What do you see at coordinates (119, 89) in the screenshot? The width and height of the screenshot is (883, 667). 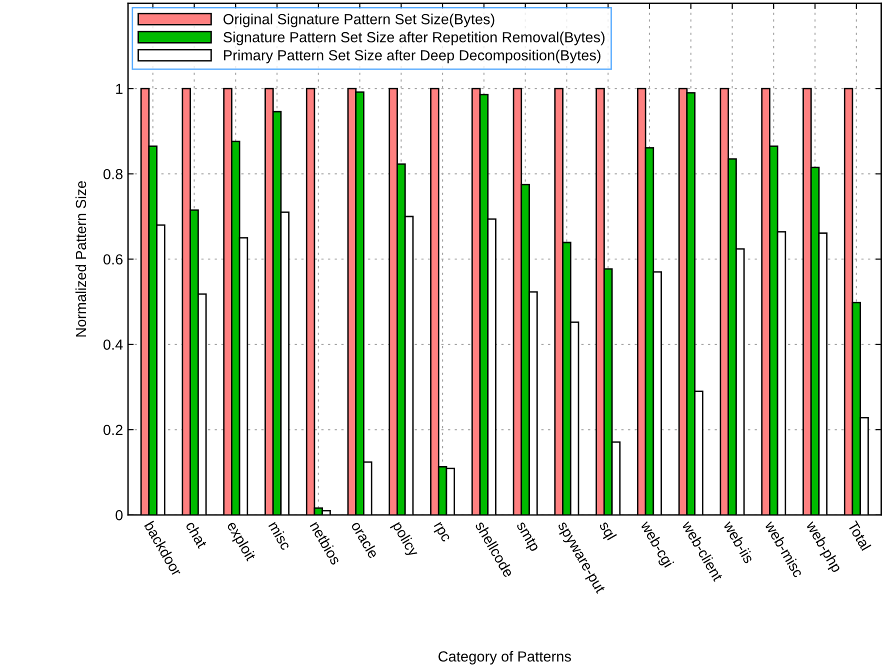 I see `y-tick-label: 1` at bounding box center [119, 89].